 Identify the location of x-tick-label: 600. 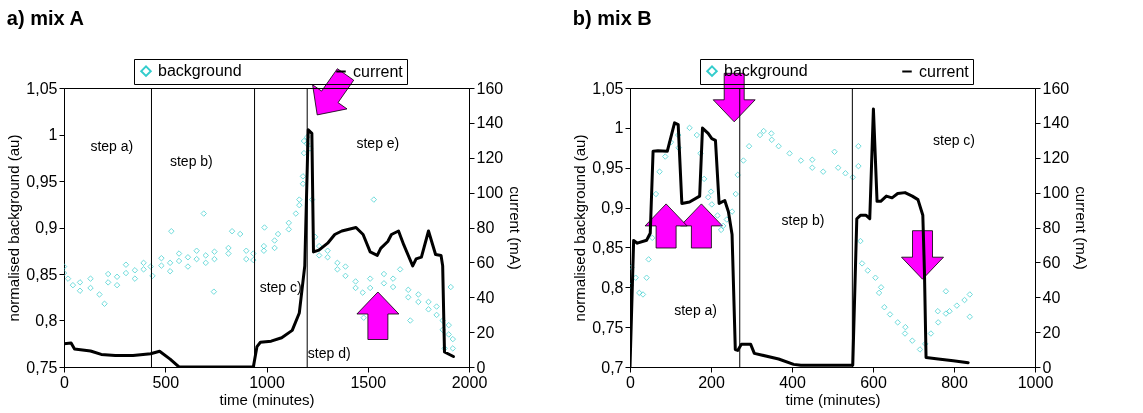
(873, 382).